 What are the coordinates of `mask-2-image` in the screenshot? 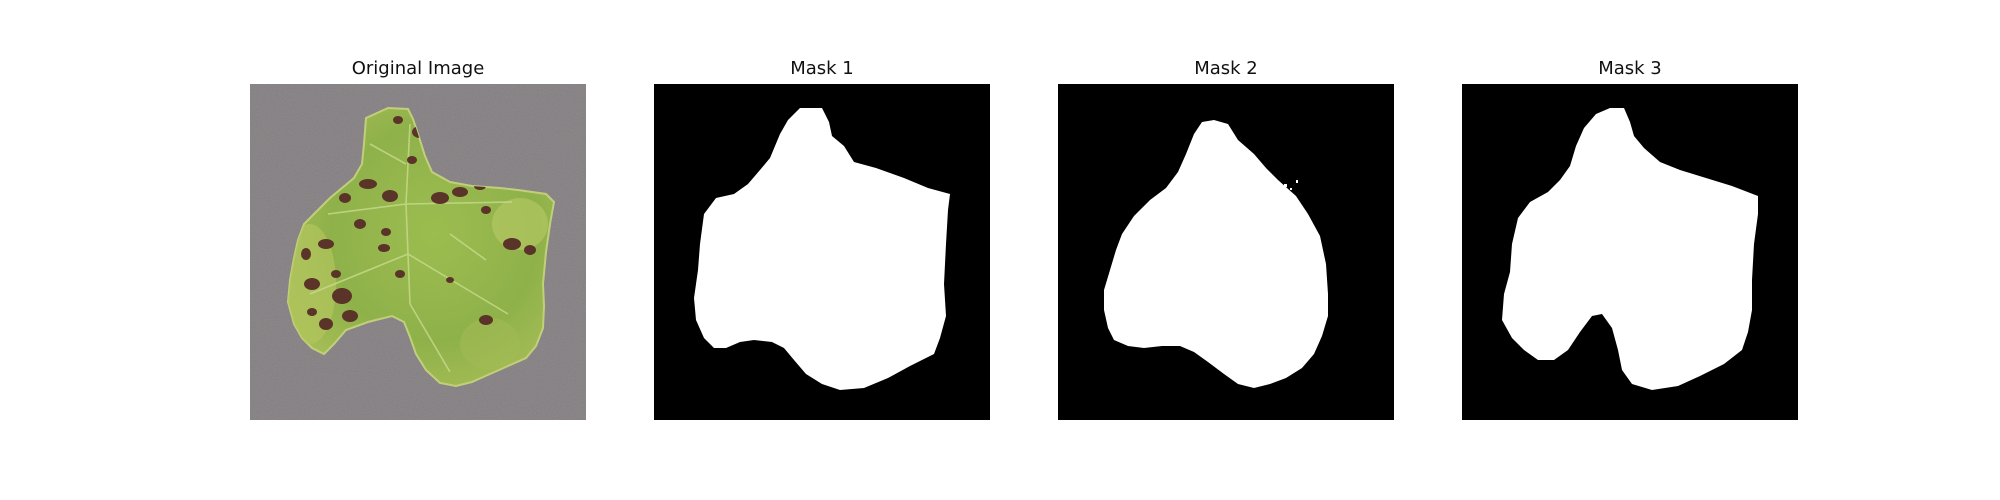 It's located at (1226, 252).